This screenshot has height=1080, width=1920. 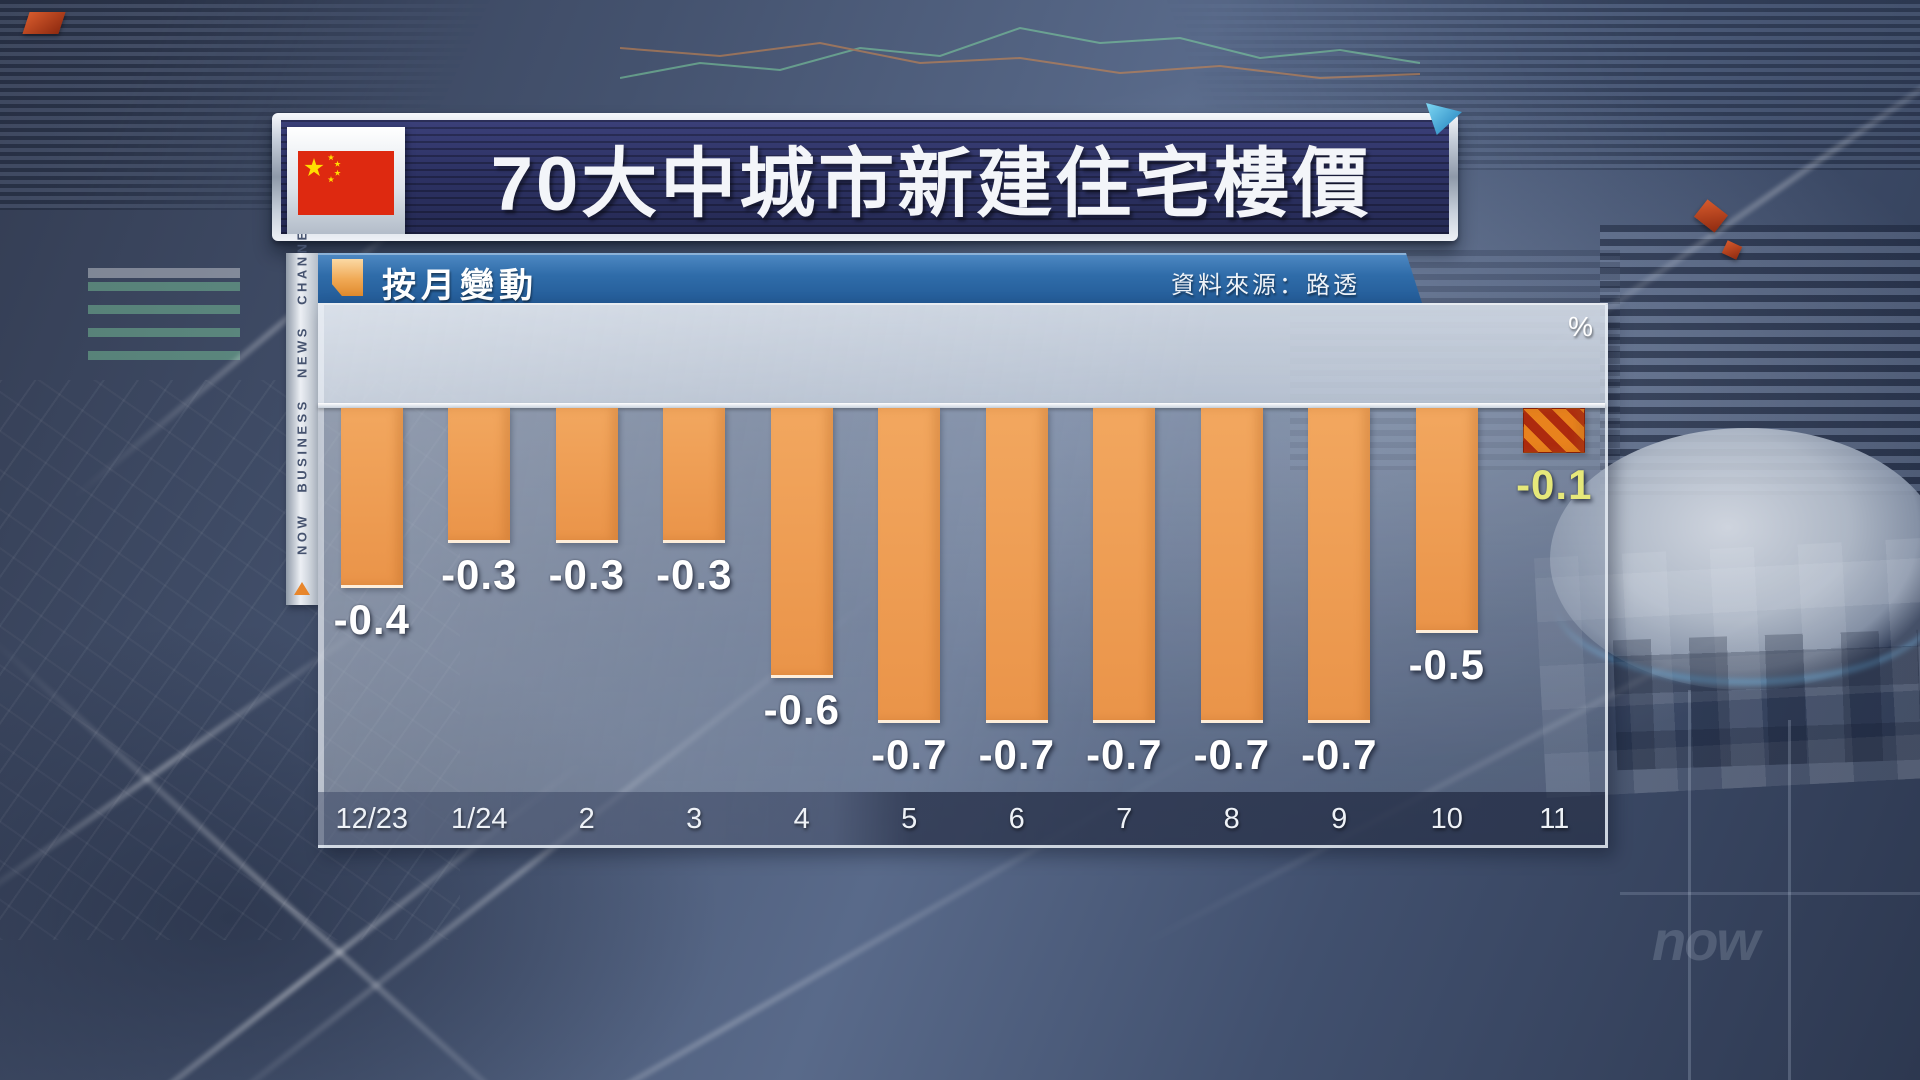 I want to click on axis-label: 6, so click(x=1016, y=819).